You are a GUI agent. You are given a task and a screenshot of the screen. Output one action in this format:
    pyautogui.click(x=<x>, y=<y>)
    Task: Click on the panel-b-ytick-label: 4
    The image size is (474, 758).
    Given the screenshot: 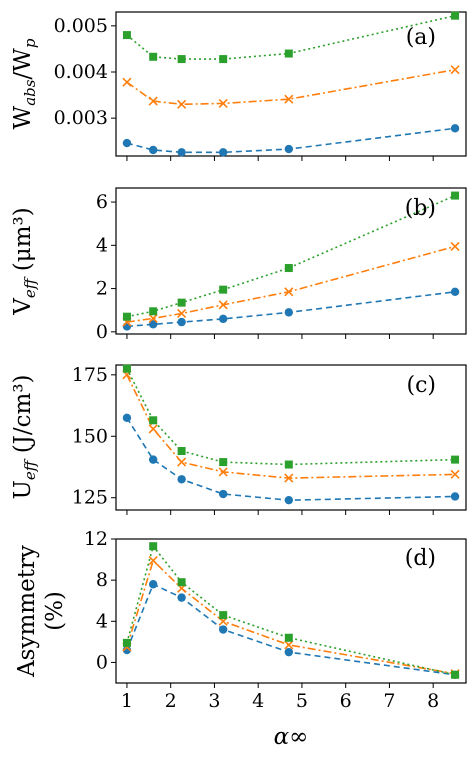 What is the action you would take?
    pyautogui.click(x=102, y=245)
    